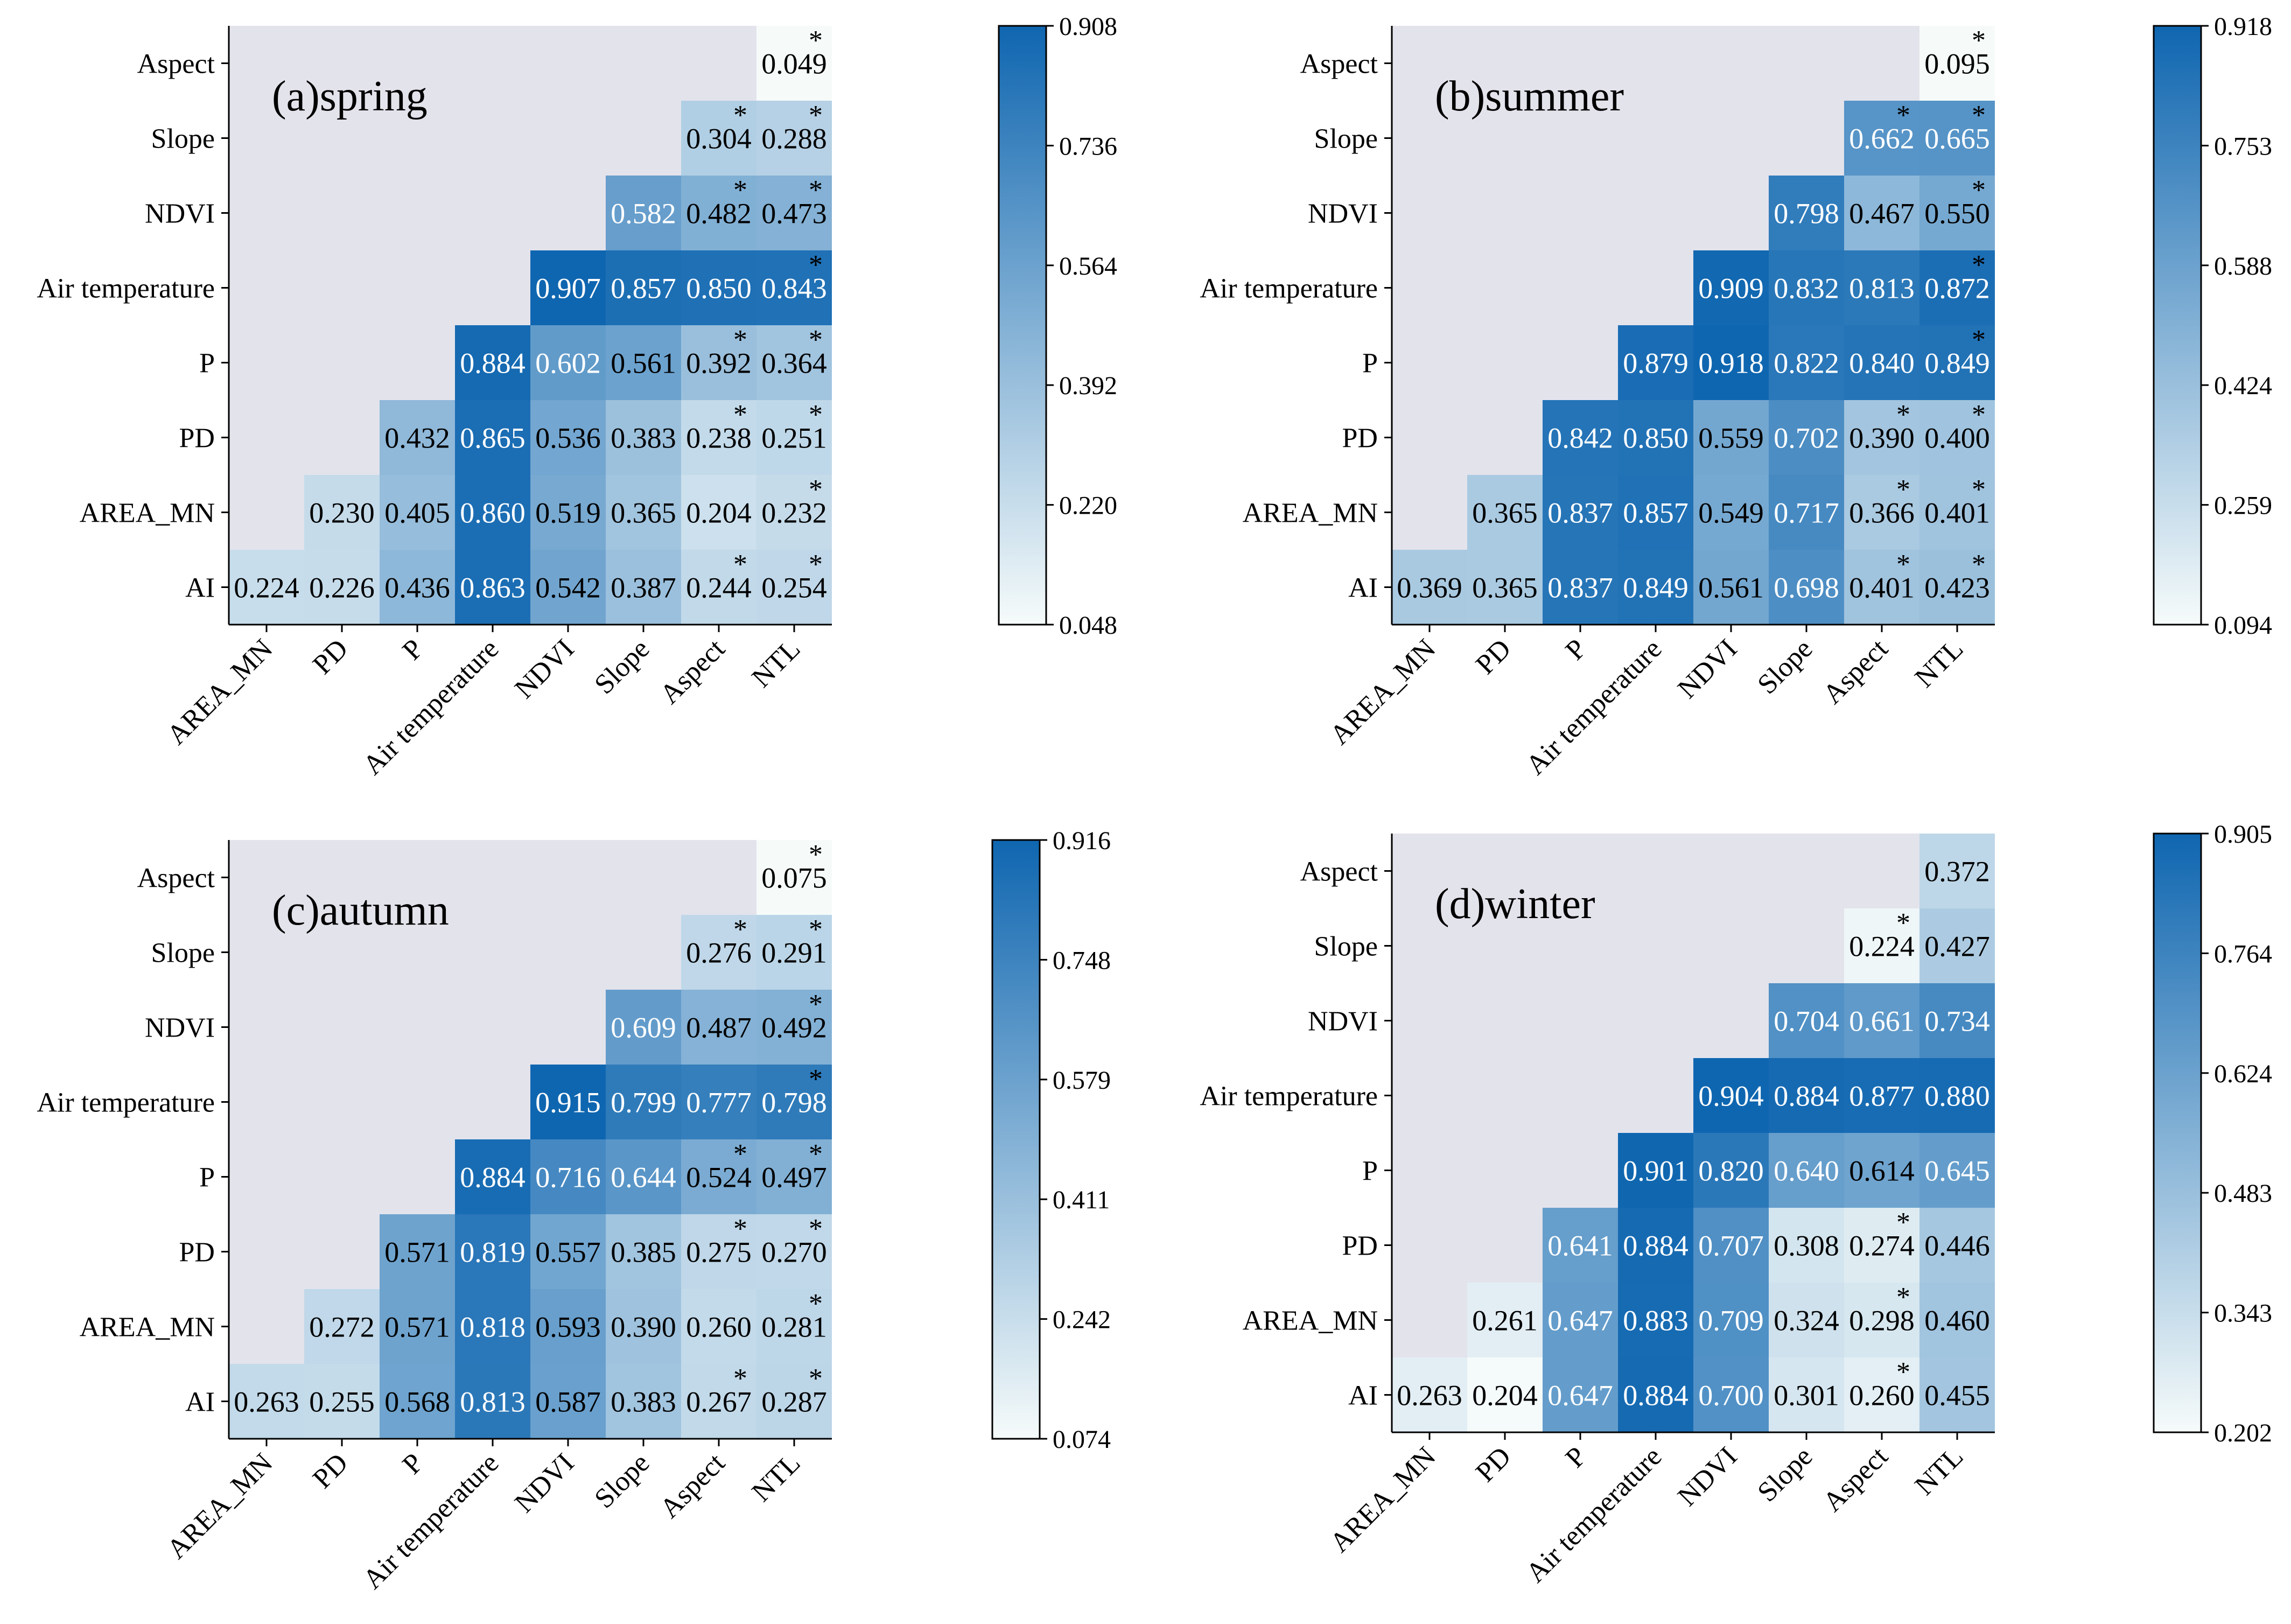 This screenshot has width=2291, height=1624. I want to click on heatmap-cell-value: 0.369, so click(1429, 588).